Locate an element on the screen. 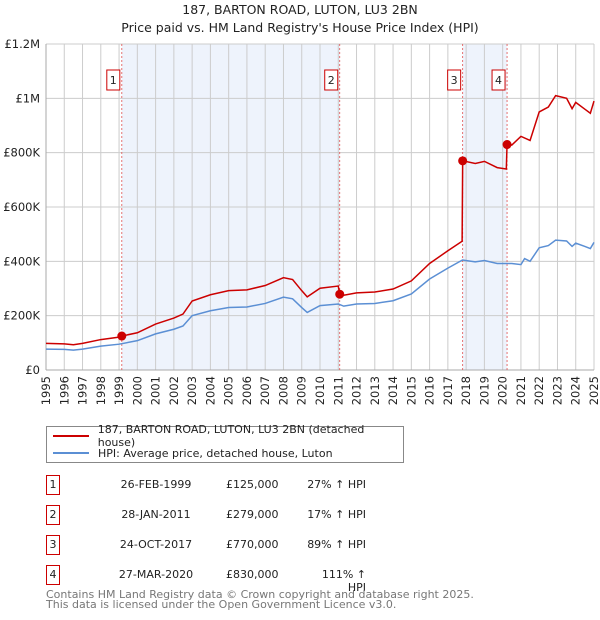 The width and height of the screenshot is (600, 620). y-tick-label: £800K is located at coordinates (21, 153).